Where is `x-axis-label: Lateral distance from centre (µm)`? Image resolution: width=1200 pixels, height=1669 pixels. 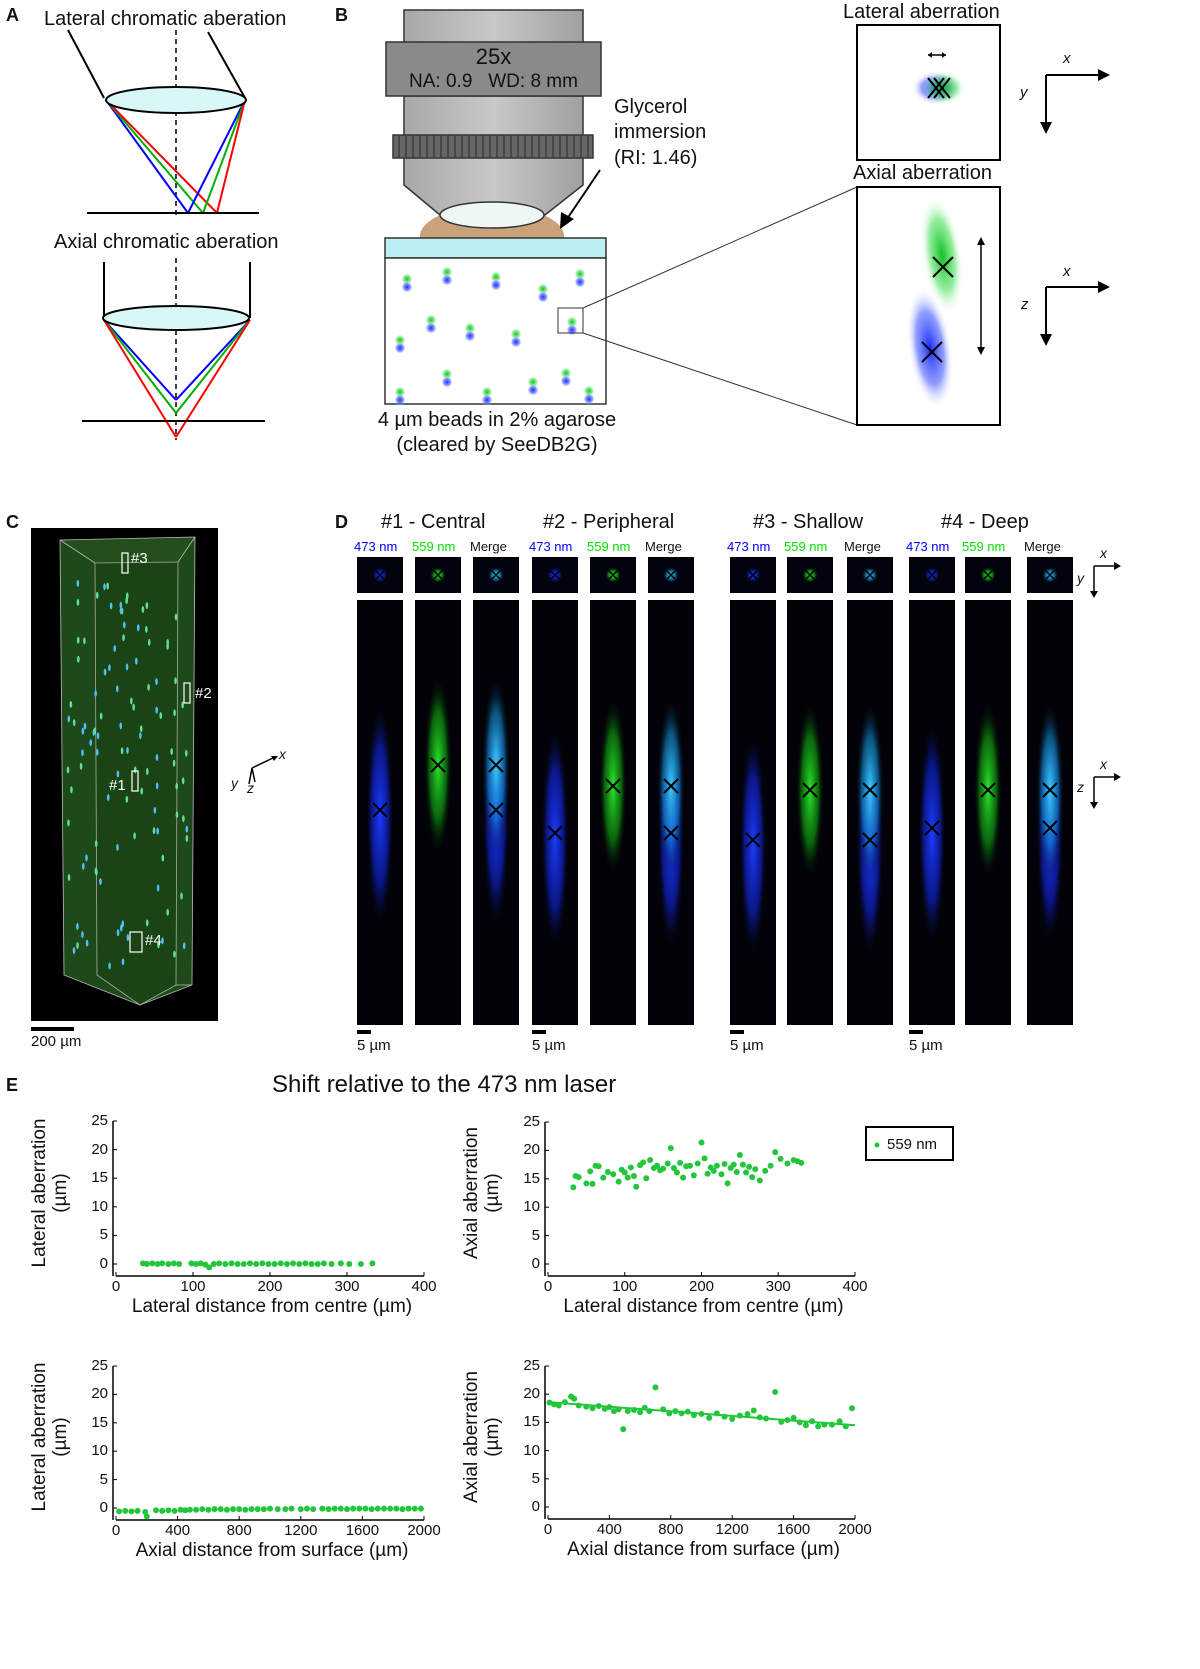 x-axis-label: Lateral distance from centre (µm) is located at coordinates (703, 1306).